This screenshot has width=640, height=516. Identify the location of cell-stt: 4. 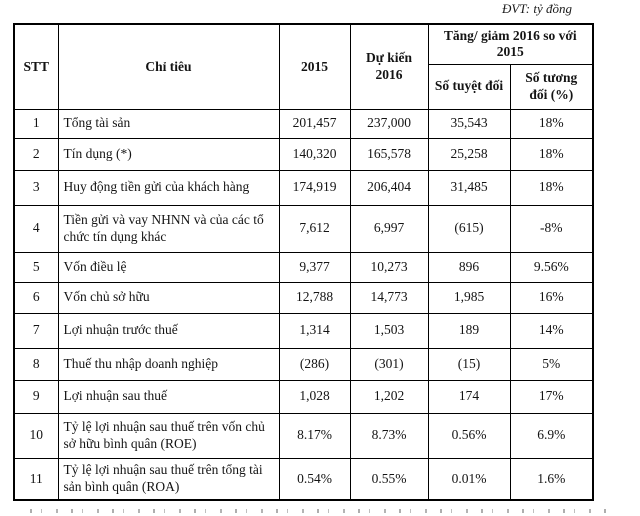
(36, 228).